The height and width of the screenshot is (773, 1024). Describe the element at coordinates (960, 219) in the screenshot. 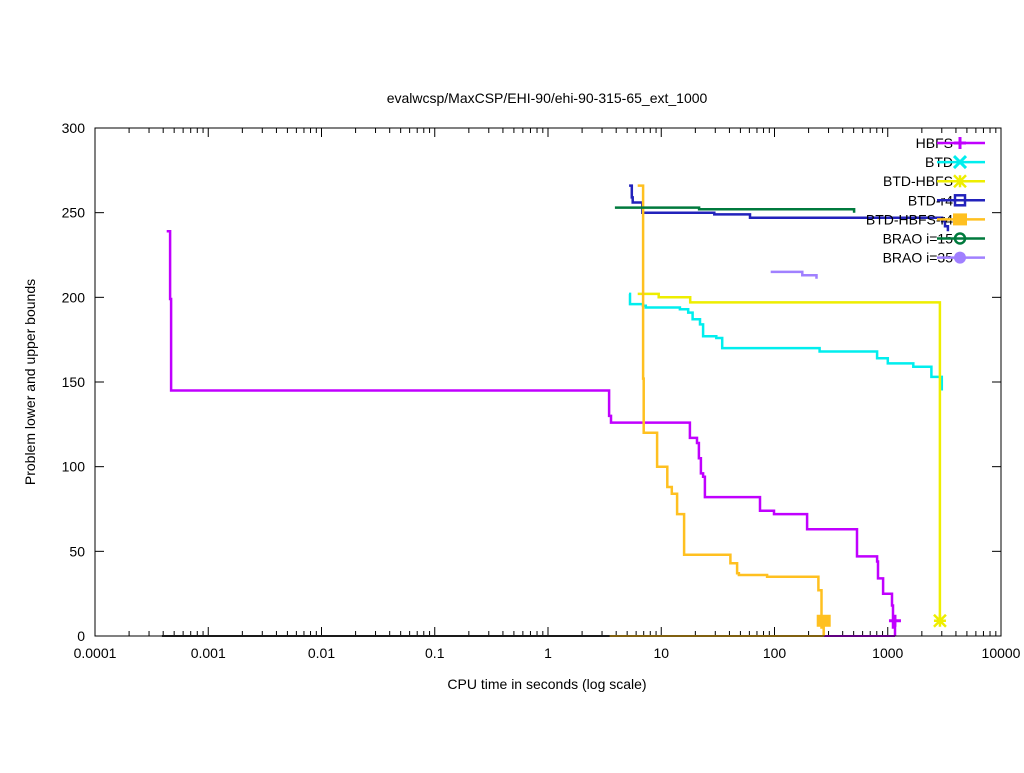

I see `legend-marker-btd-hbfs-r4` at that location.